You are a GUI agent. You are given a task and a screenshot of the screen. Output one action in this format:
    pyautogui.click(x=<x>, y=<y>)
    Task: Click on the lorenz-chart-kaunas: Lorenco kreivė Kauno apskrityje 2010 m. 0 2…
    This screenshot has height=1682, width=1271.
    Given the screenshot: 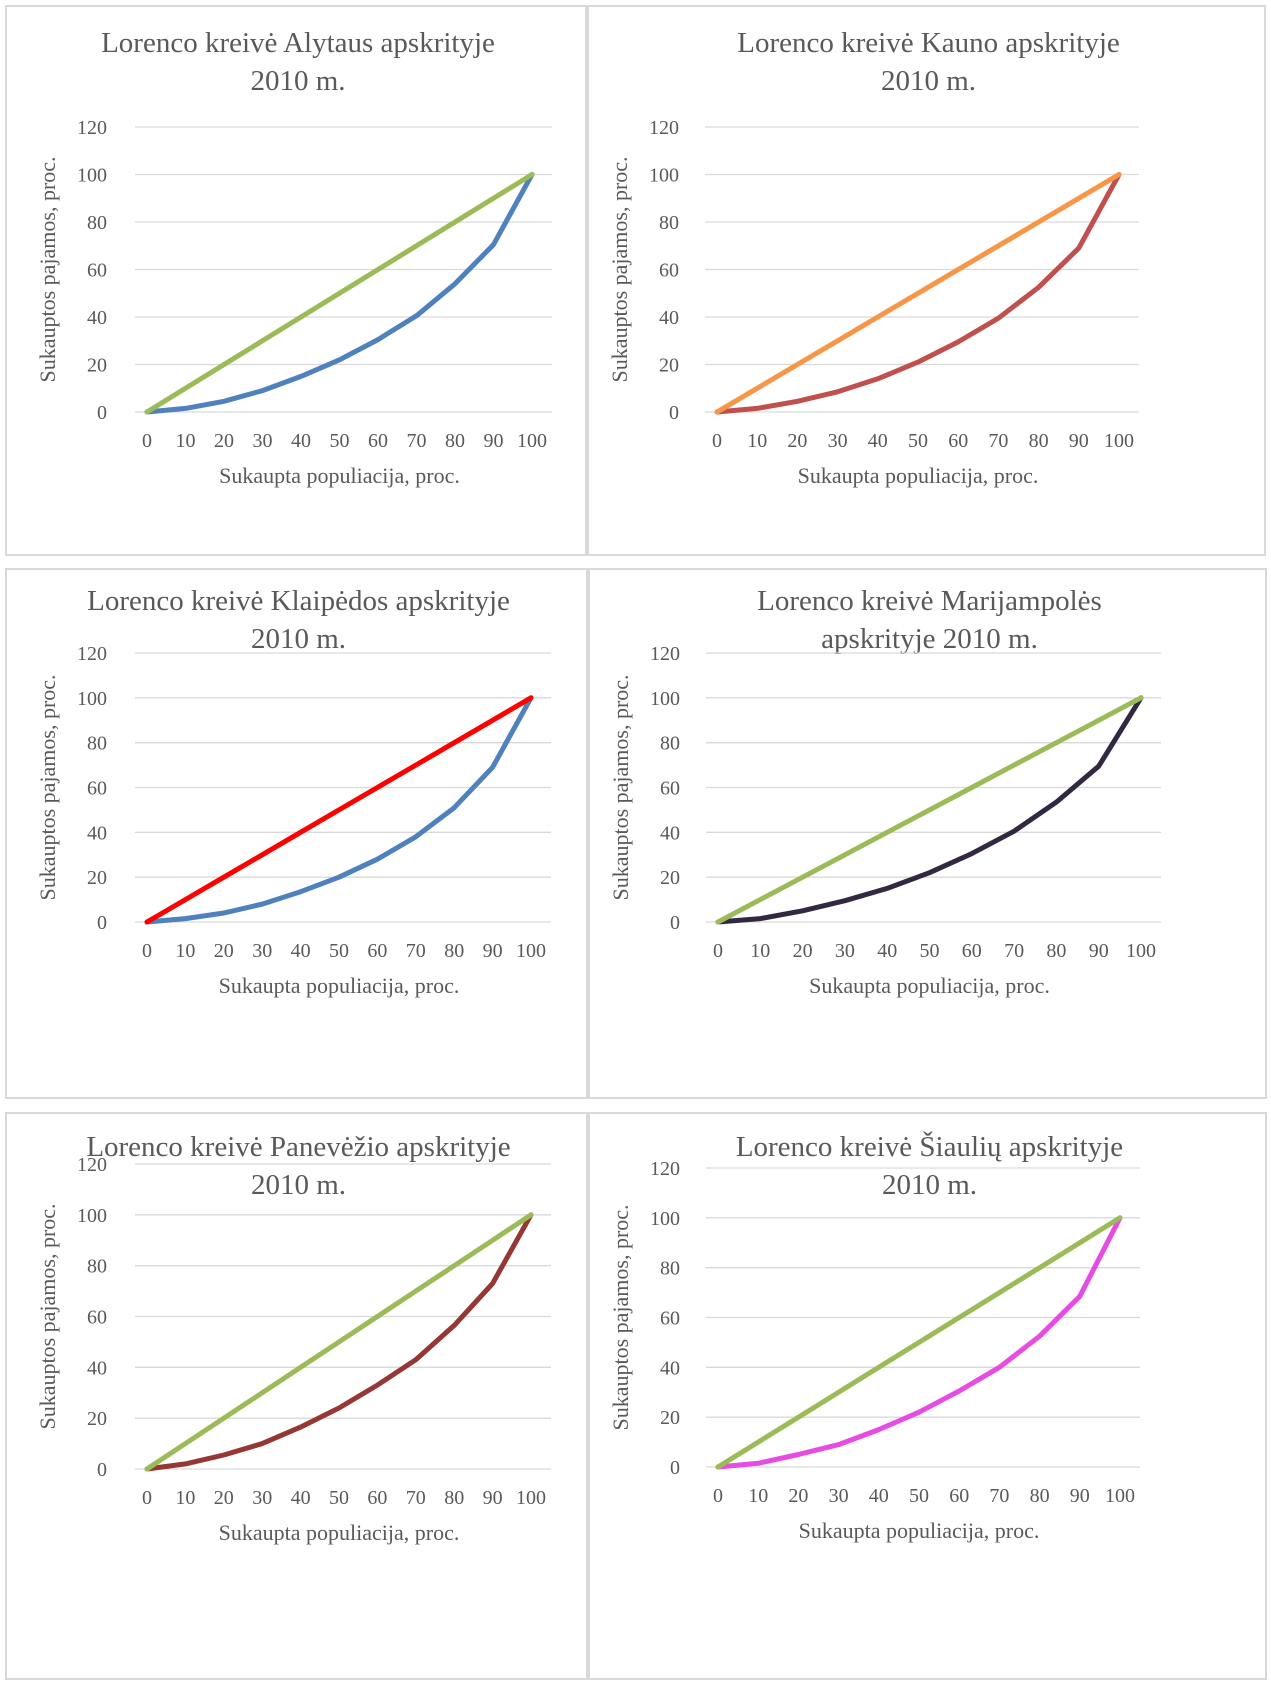 What is the action you would take?
    pyautogui.click(x=873, y=257)
    